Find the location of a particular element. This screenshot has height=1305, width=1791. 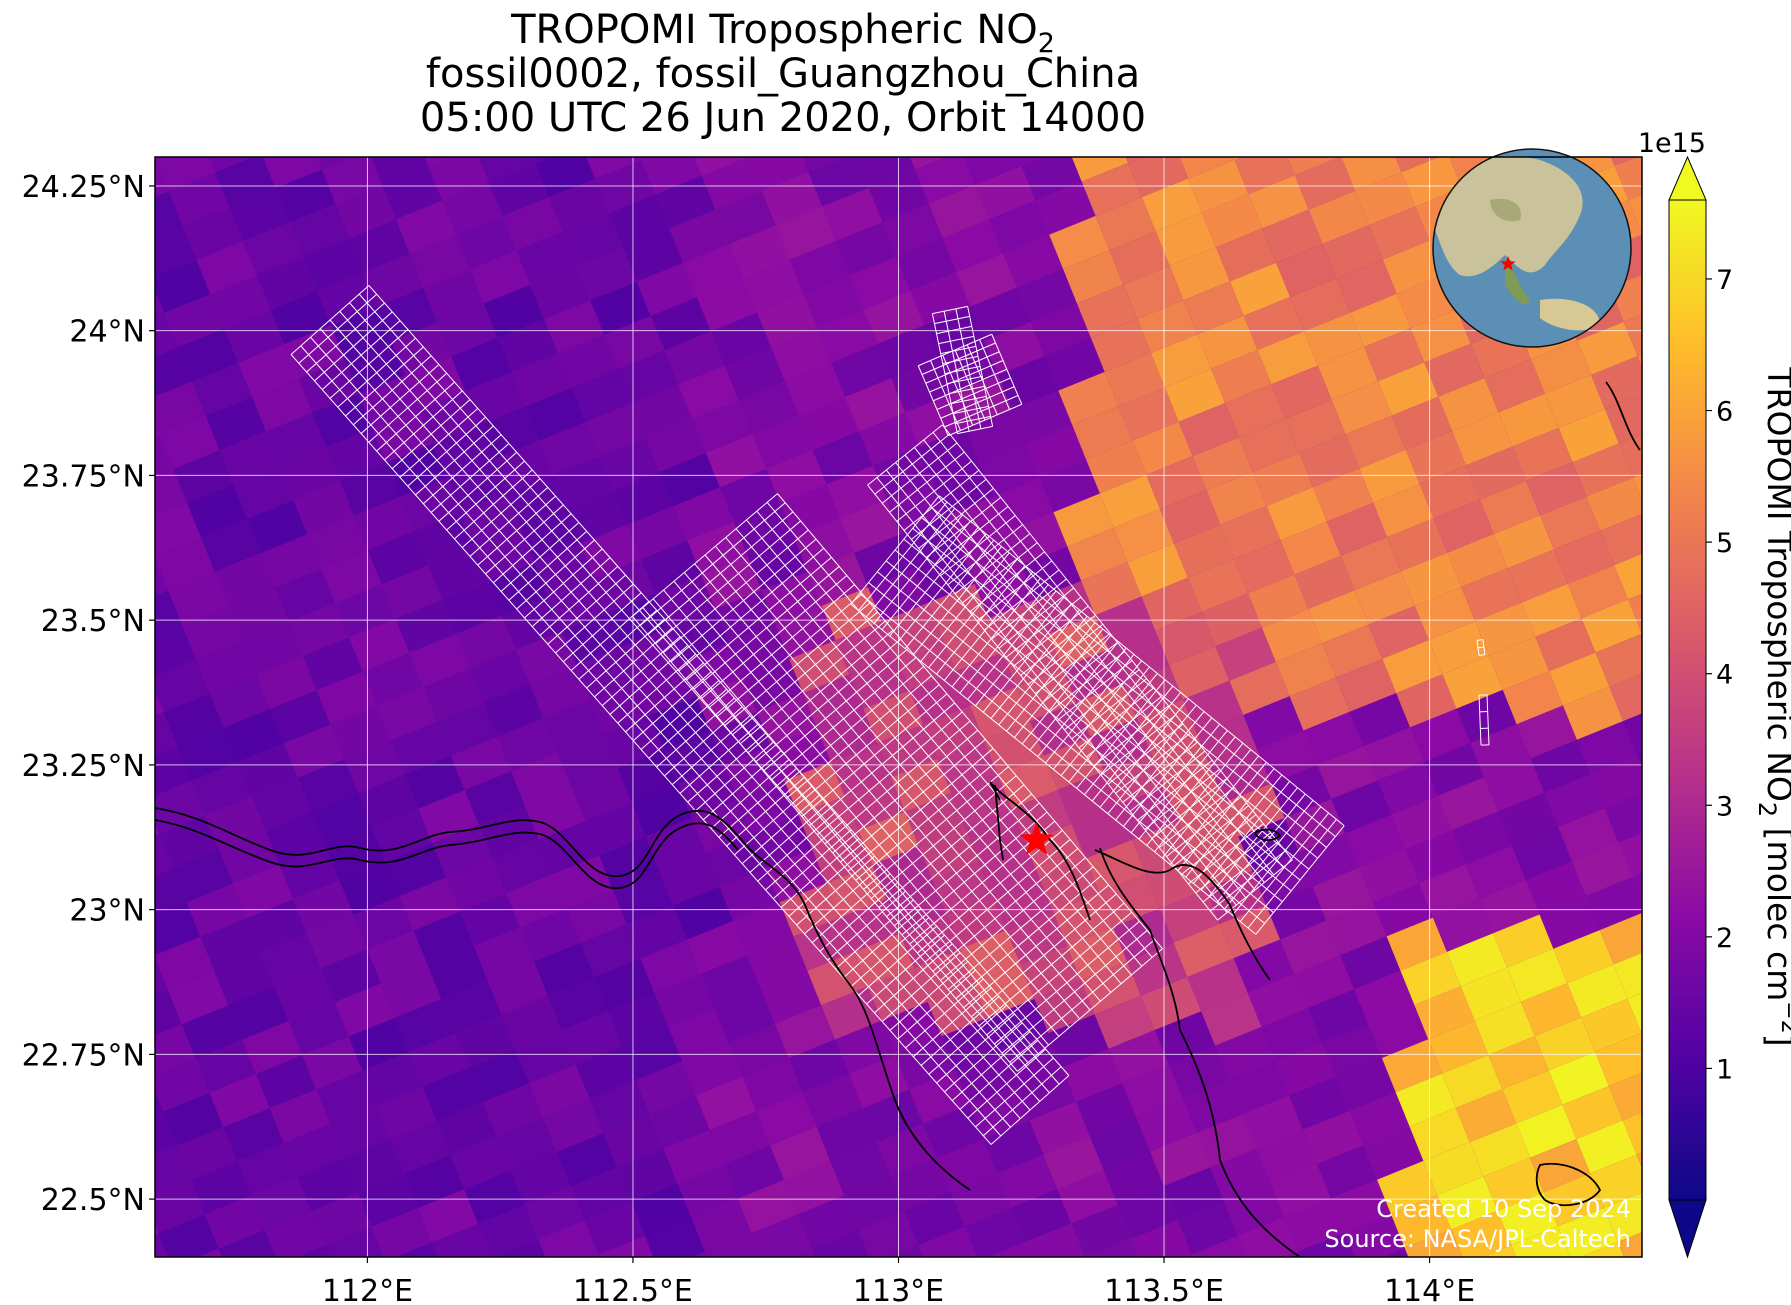

globe-star is located at coordinates (1508, 263).